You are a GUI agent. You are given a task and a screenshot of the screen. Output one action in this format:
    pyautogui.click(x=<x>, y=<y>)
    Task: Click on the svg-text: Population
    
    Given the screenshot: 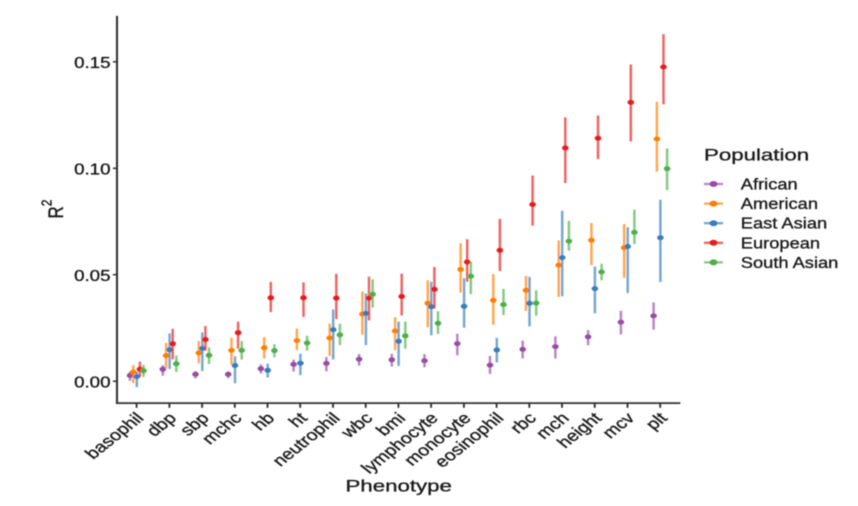 What is the action you would take?
    pyautogui.click(x=756, y=155)
    